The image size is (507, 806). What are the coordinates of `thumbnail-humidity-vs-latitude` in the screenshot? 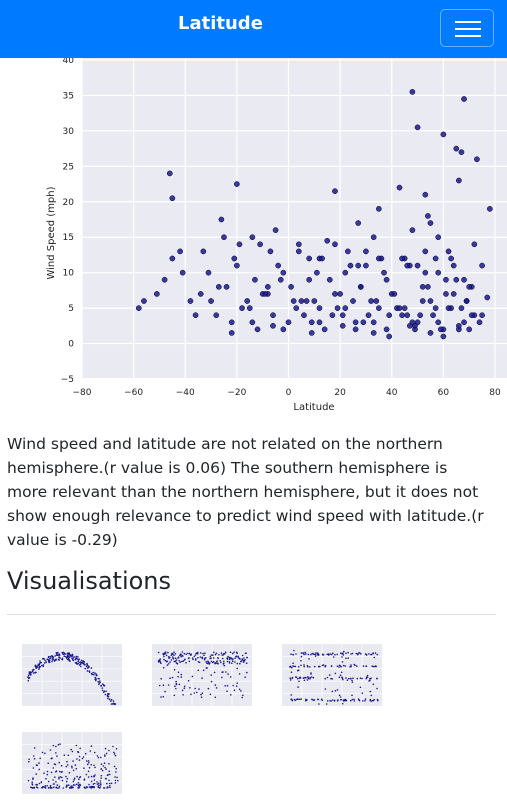 It's located at (198, 676).